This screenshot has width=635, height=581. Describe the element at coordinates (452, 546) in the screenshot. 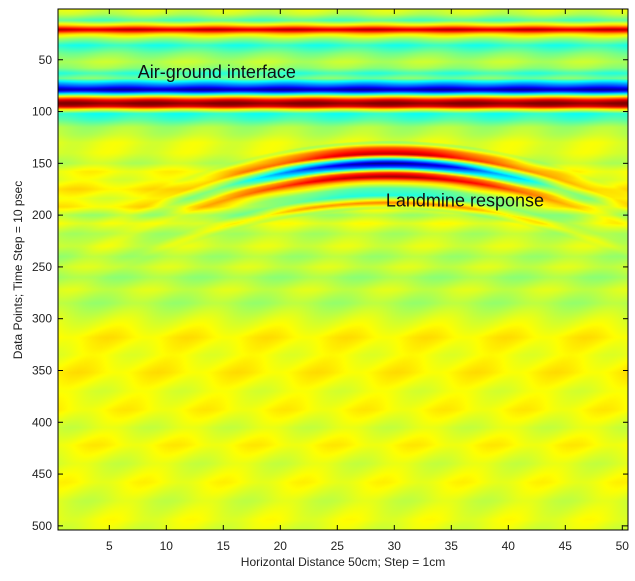

I see `x-tick-label: 35` at that location.